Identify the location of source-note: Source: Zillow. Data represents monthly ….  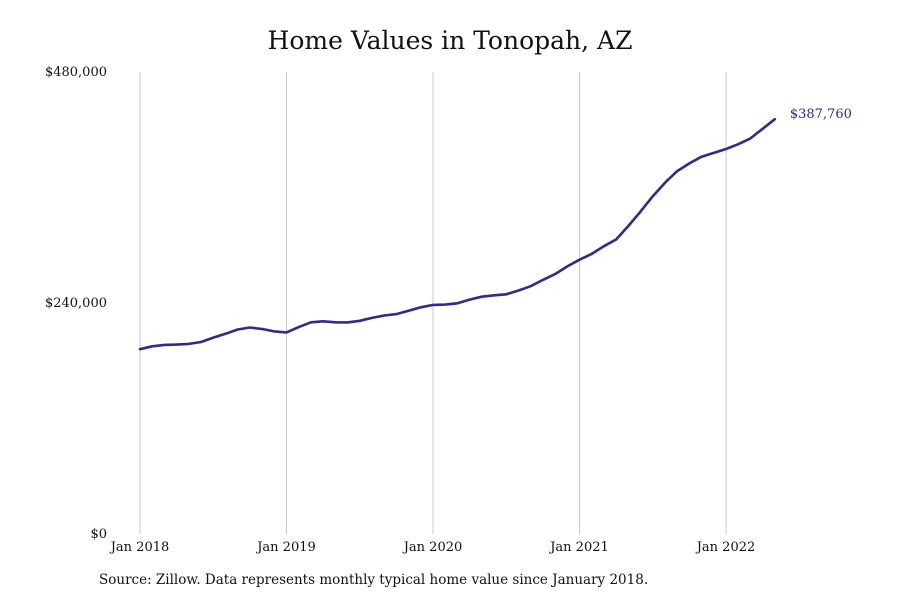
(374, 580).